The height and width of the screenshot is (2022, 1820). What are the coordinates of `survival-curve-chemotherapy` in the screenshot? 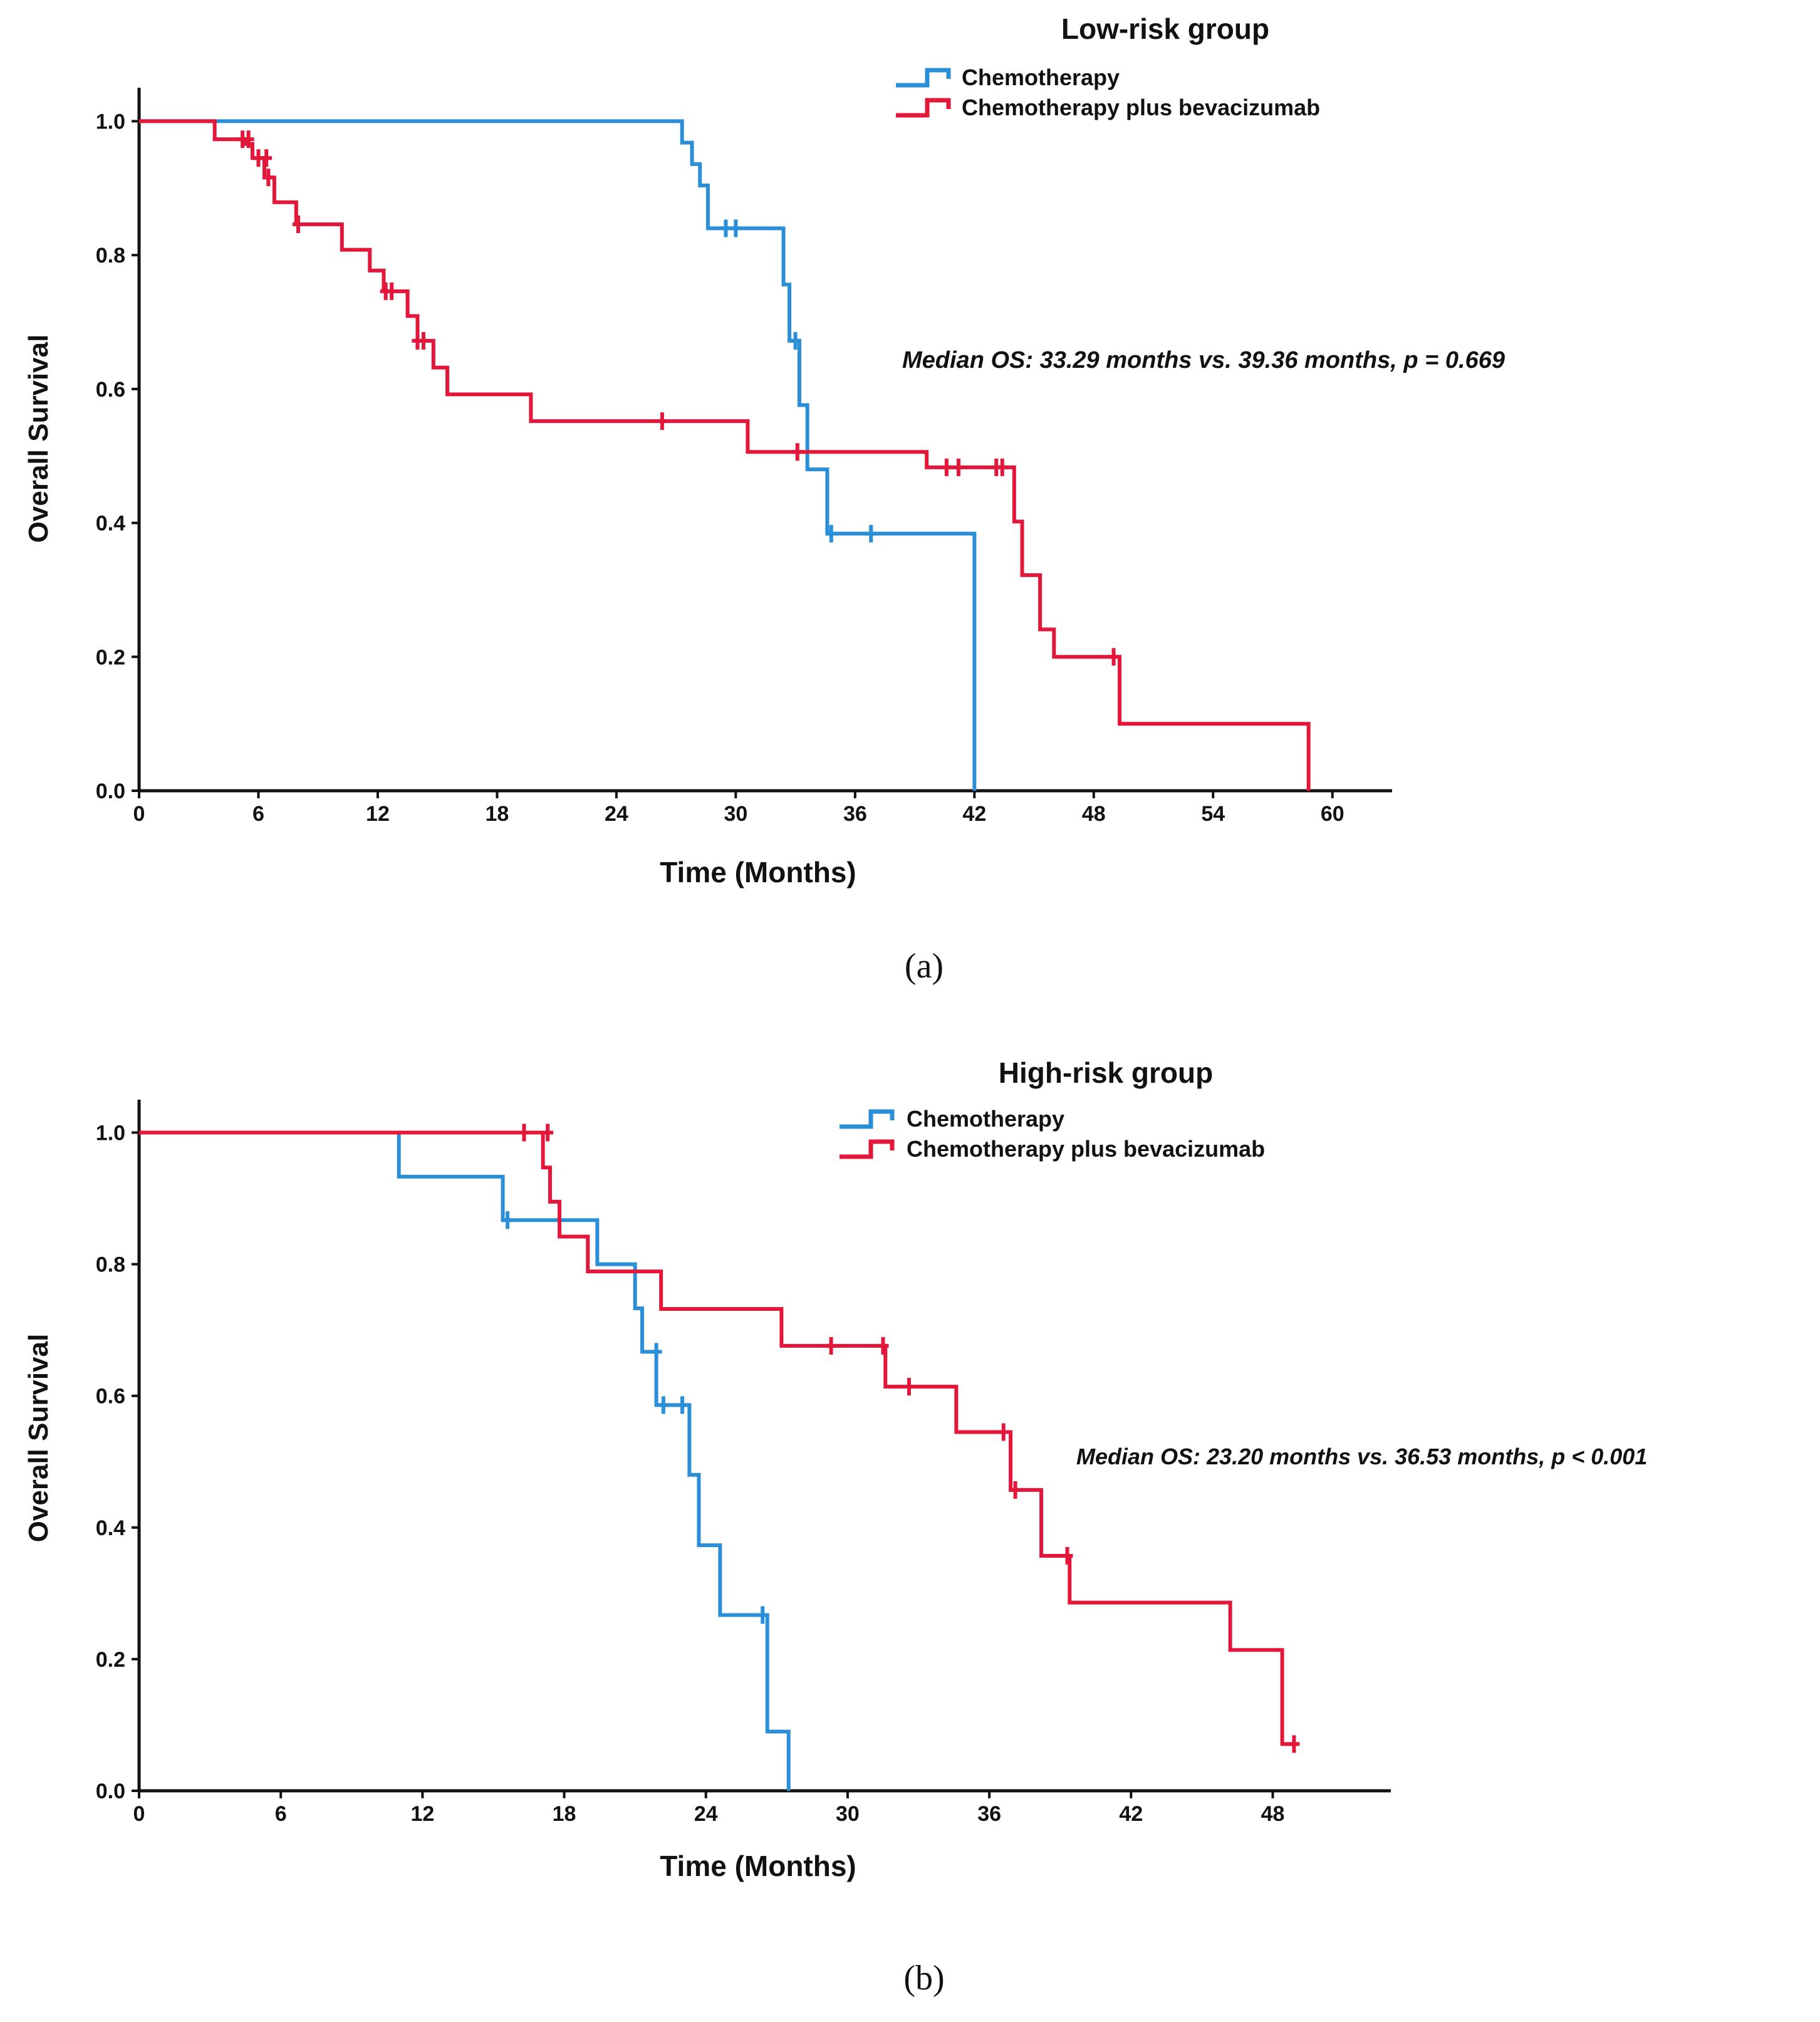 It's located at (465, 1460).